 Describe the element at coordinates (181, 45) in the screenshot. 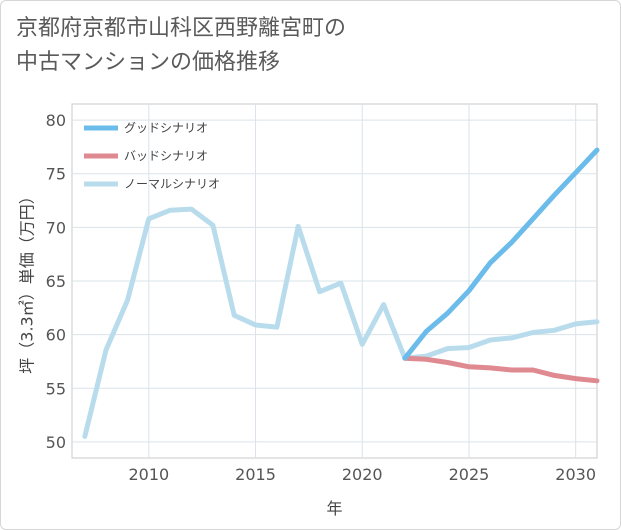

I see `chart-title: 京都府京都市山科区西野離宮町の 中古マンションの価格推移` at that location.